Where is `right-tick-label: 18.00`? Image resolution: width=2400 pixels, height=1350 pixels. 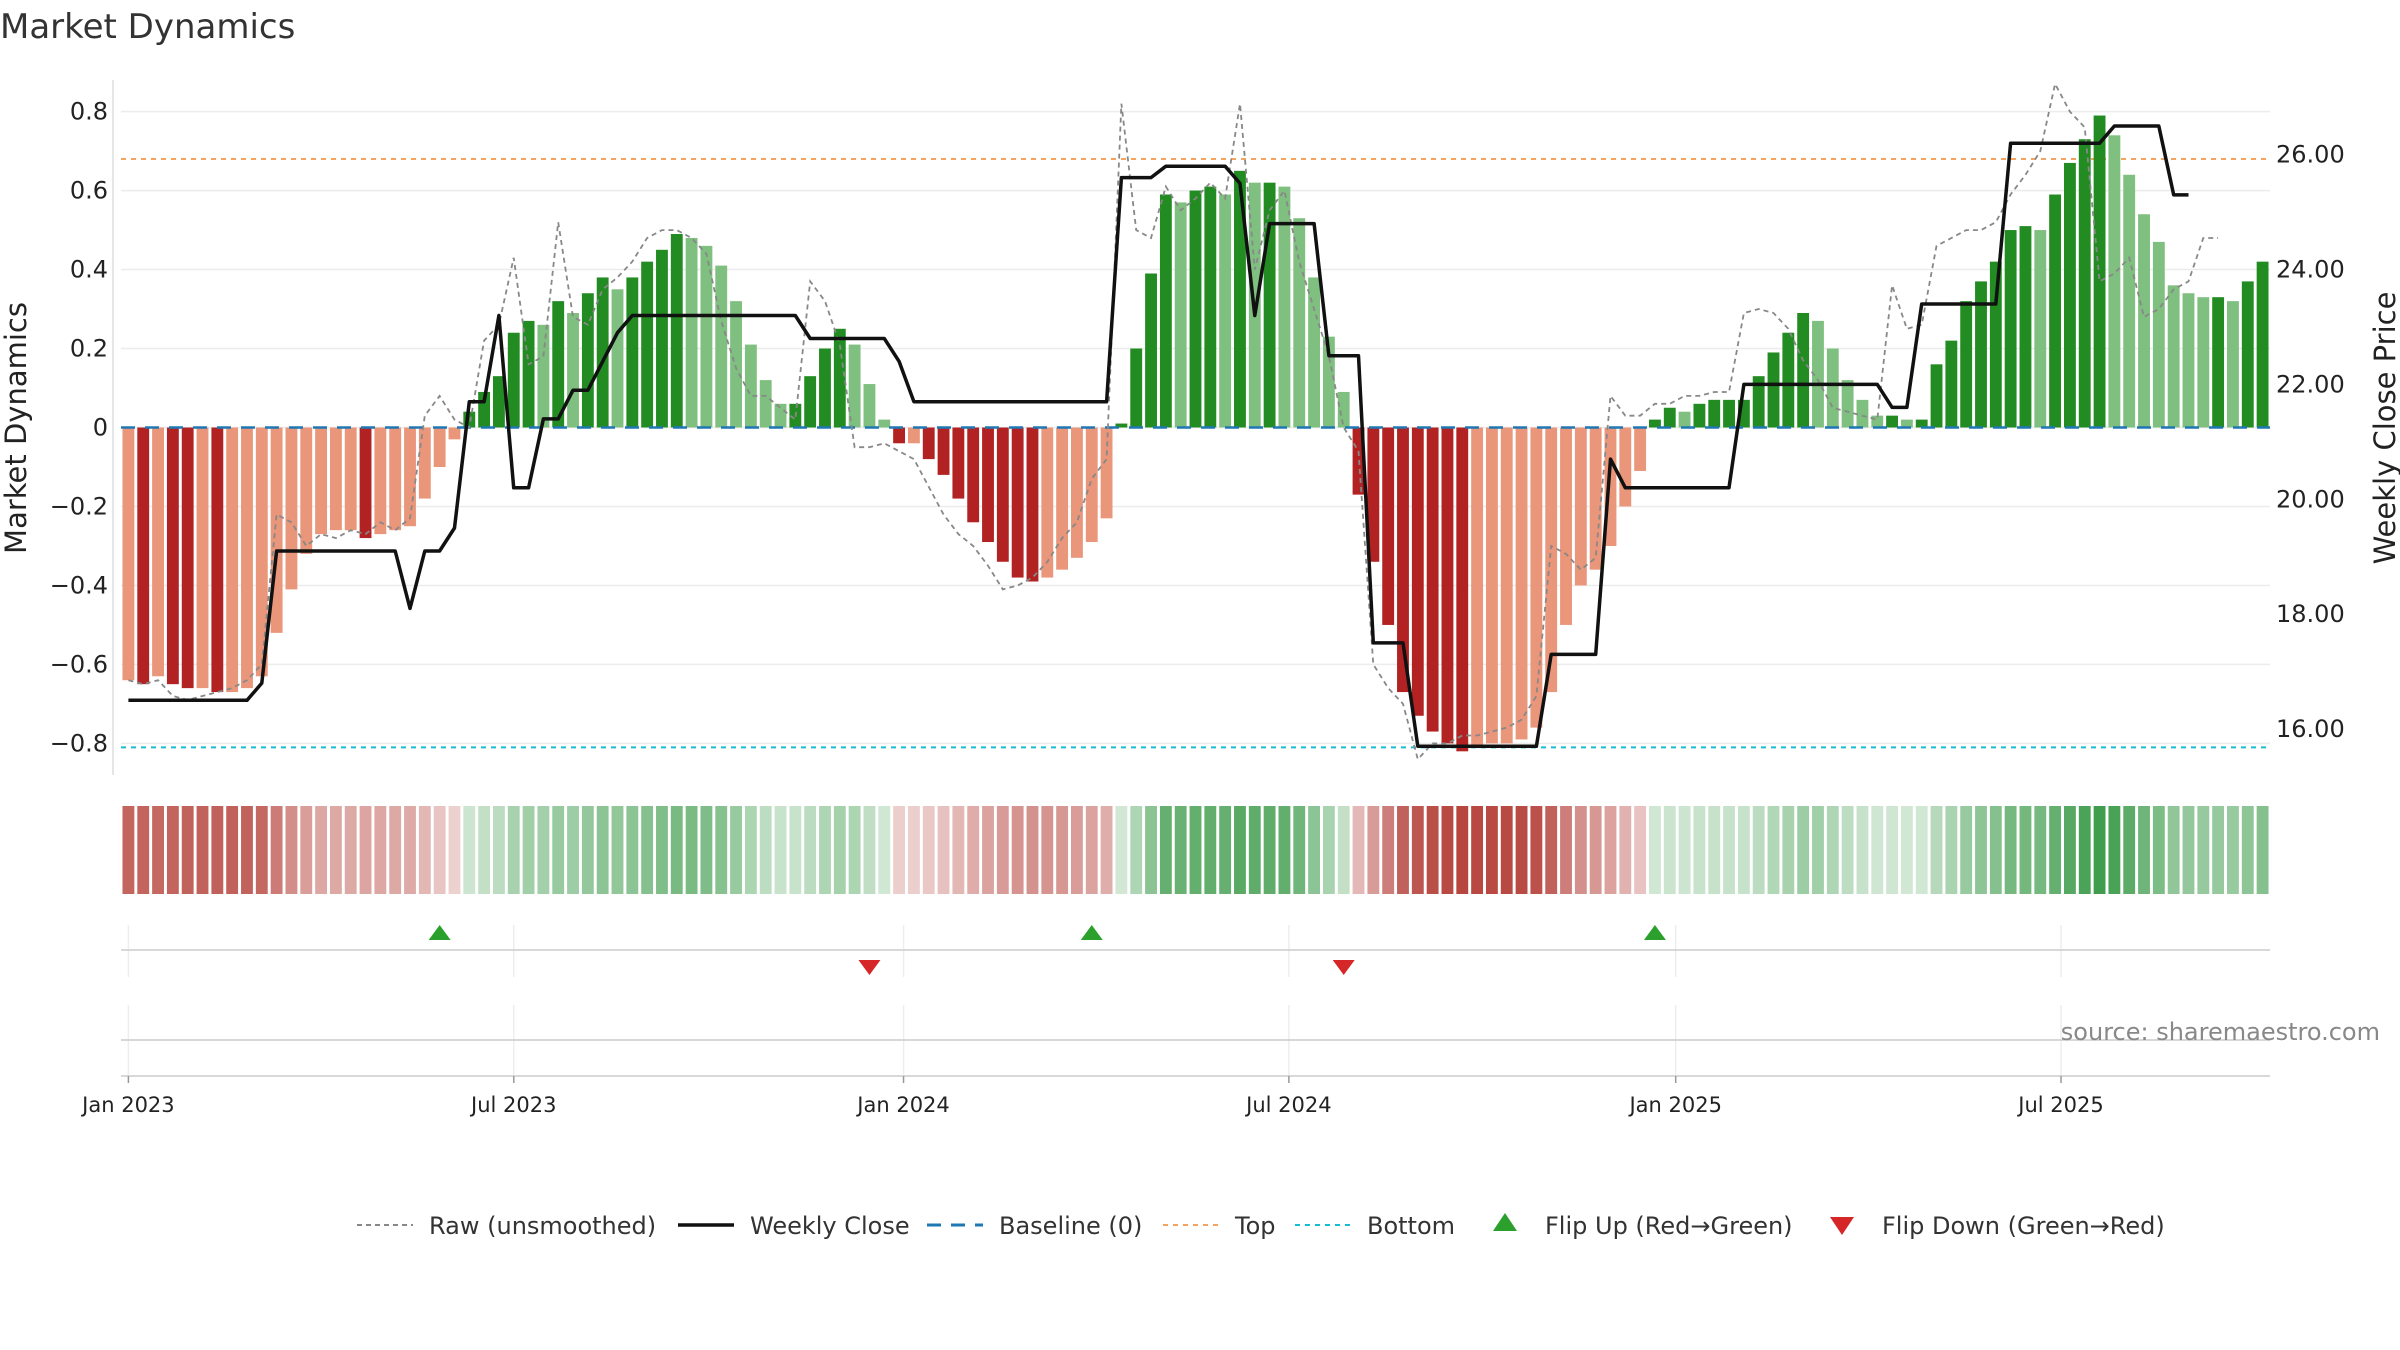 right-tick-label: 18.00 is located at coordinates (2310, 614).